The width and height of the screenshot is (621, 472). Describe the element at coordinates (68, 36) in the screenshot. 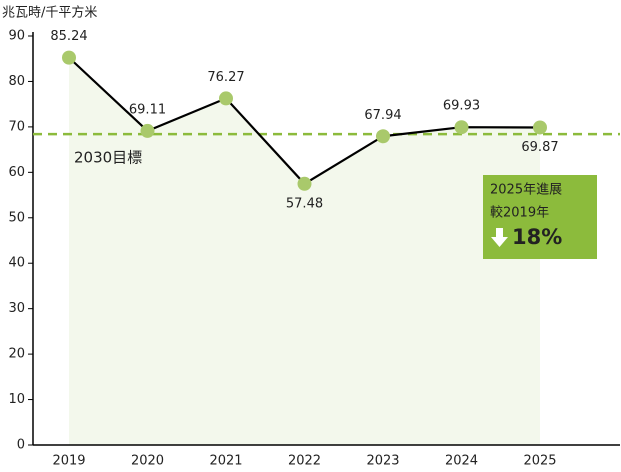

I see `data-label: 85.24` at that location.